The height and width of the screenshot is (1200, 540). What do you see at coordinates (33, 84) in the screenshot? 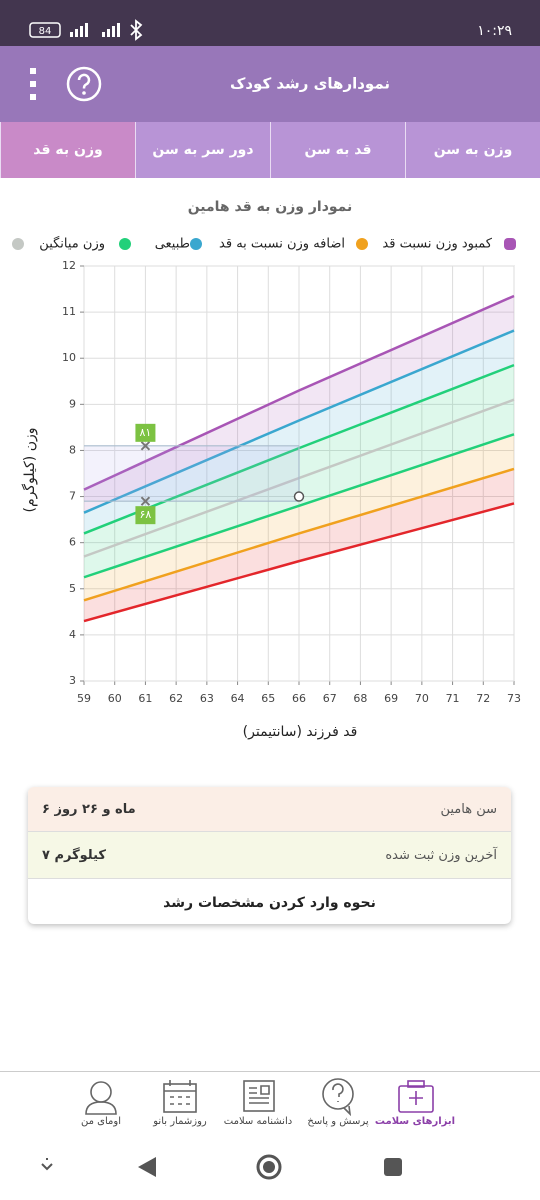
I see `menu-button` at bounding box center [33, 84].